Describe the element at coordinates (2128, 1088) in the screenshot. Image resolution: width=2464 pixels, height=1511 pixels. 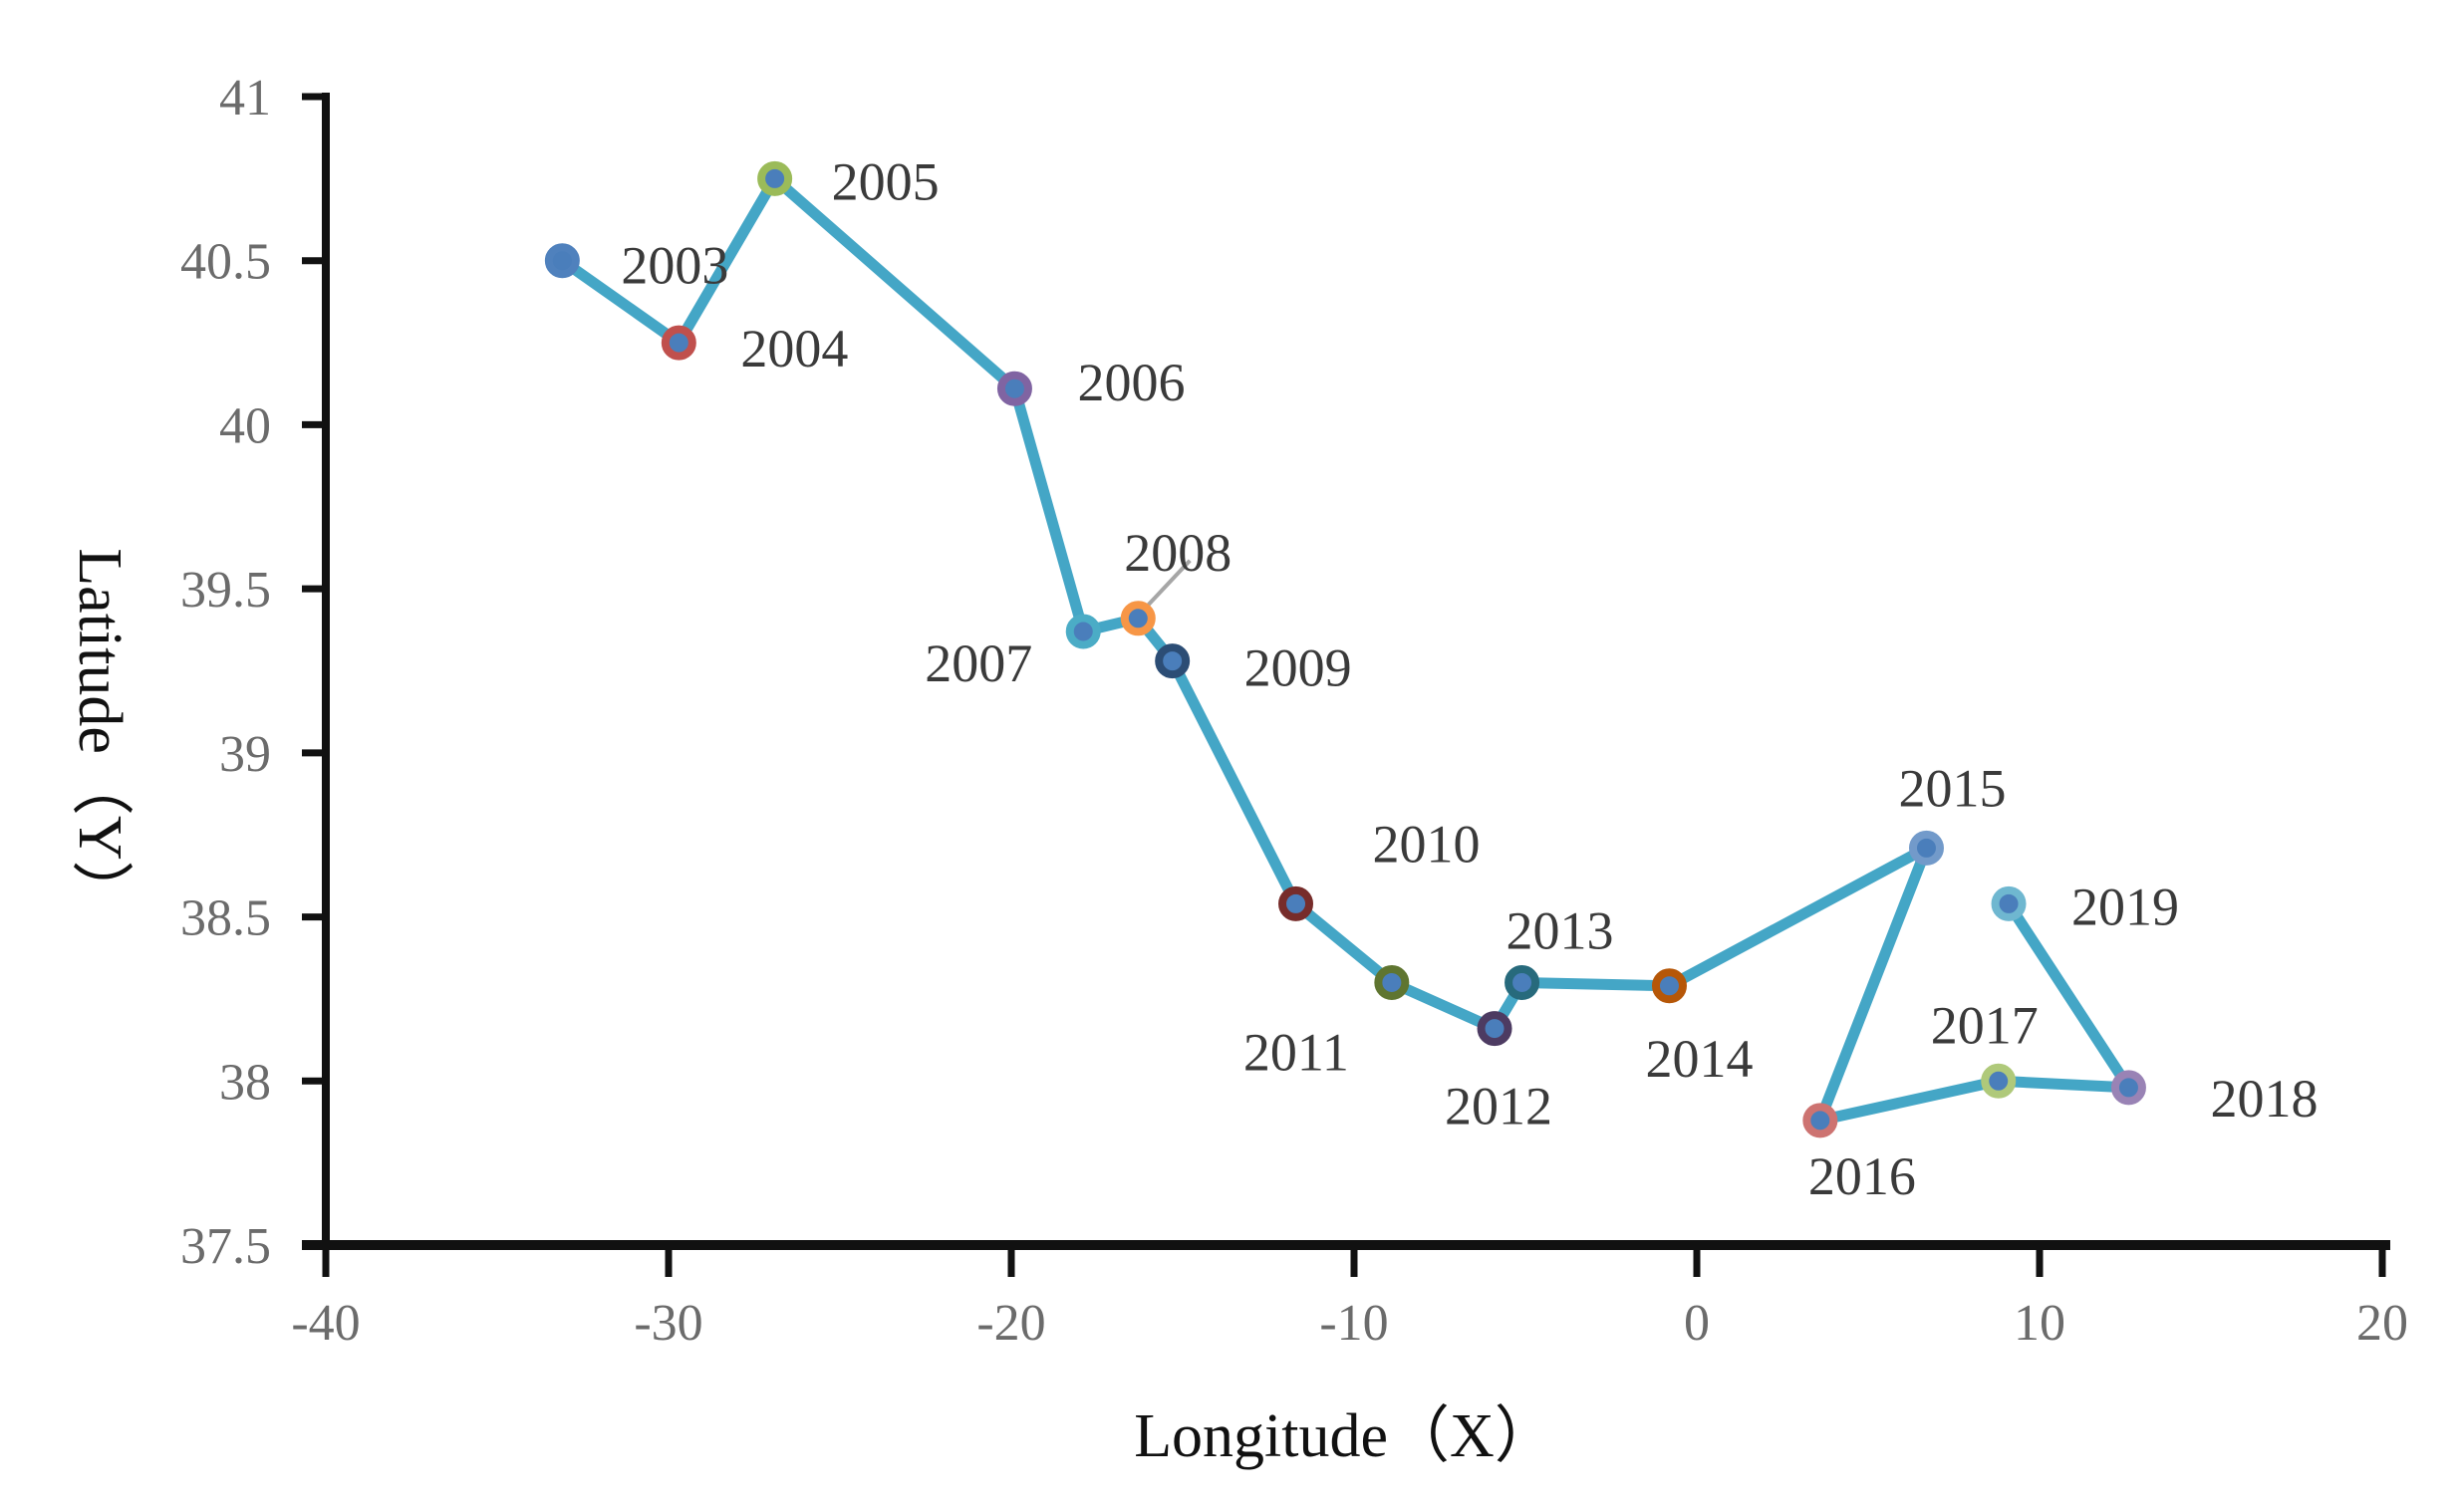
I see `data-point-2018` at that location.